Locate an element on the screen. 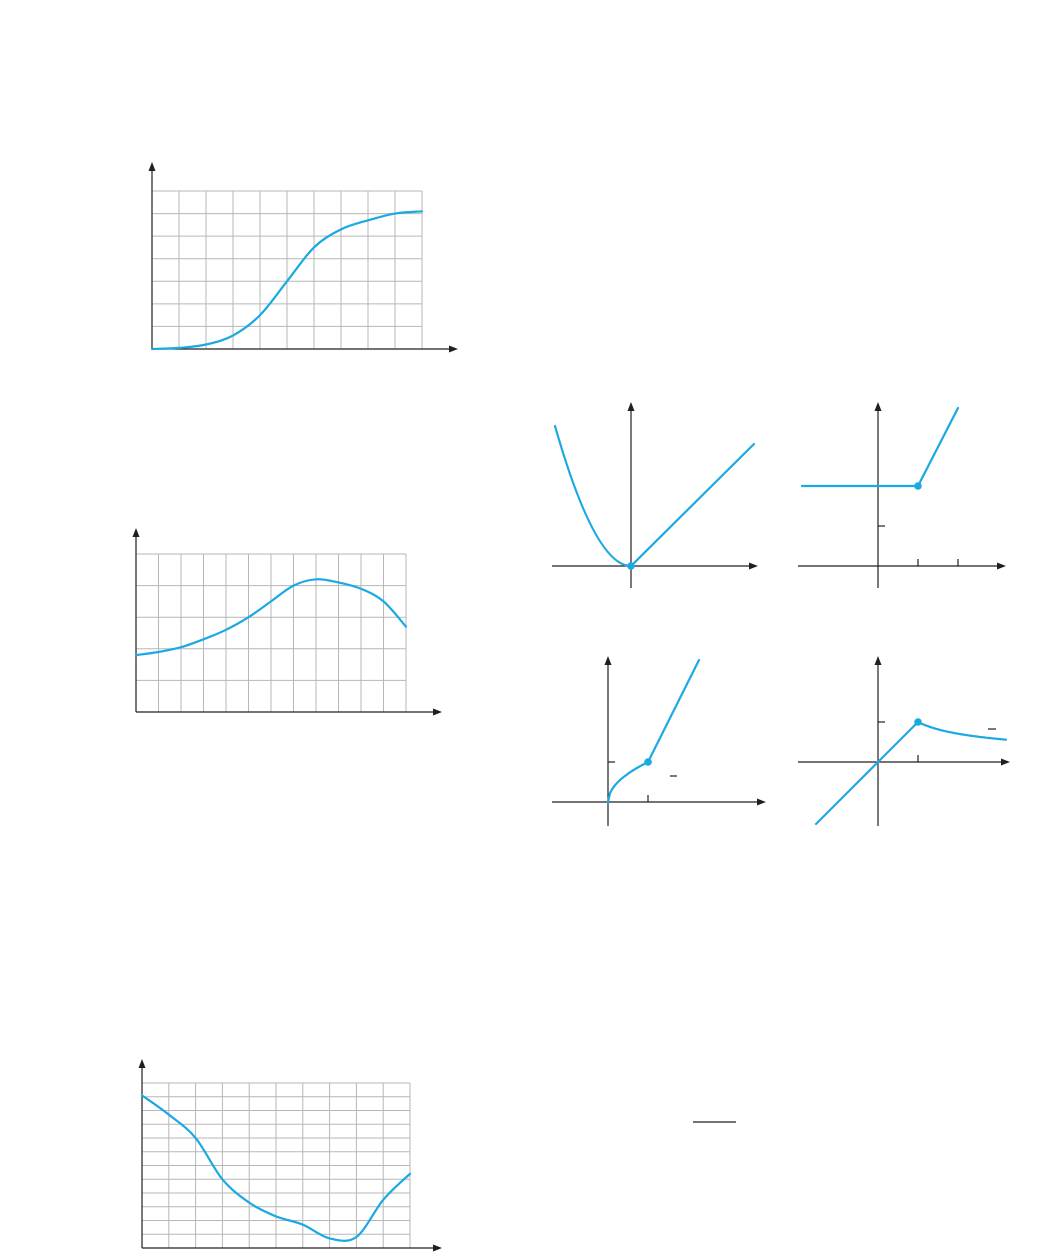 This screenshot has width=1056, height=1252. grid-graph-2-axes is located at coordinates (287, 622).